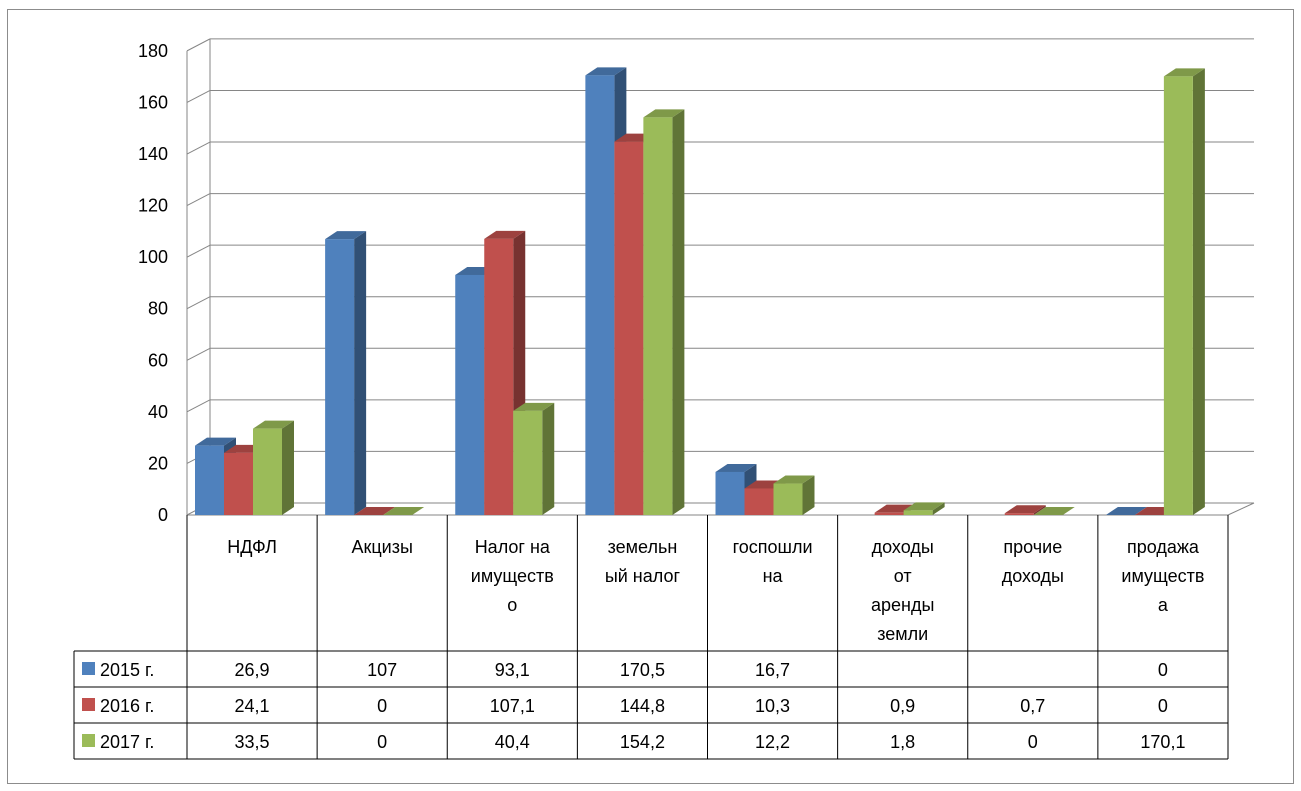 This screenshot has width=1301, height=791. What do you see at coordinates (1163, 547) in the screenshot?
I see `category-label: продажа` at bounding box center [1163, 547].